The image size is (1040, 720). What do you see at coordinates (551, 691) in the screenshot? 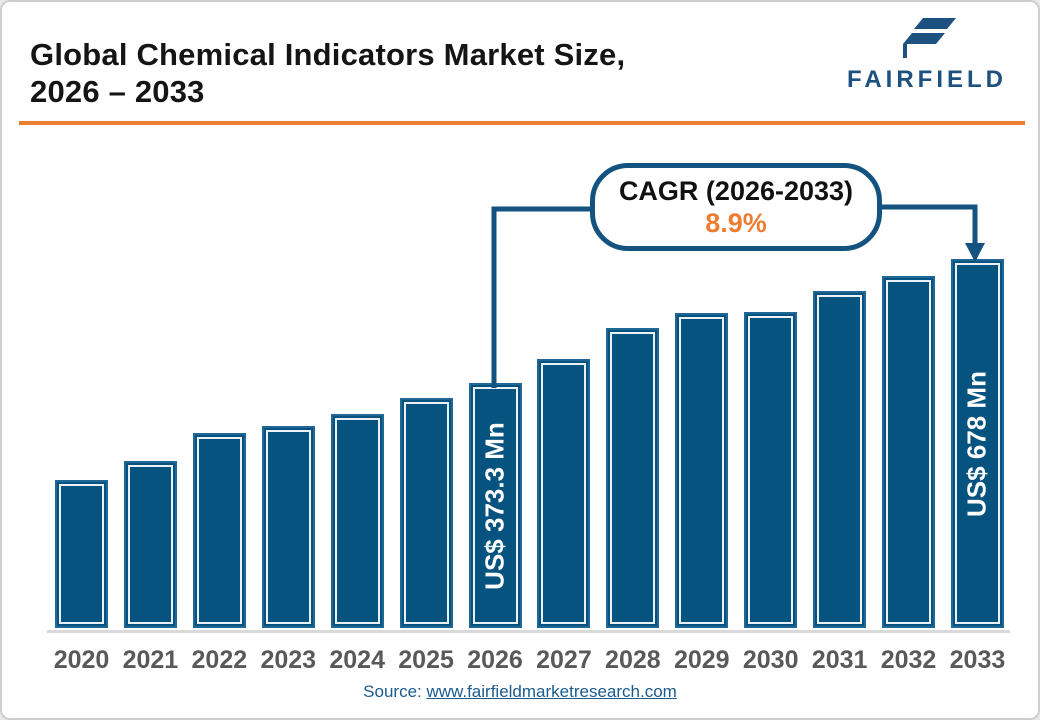
I see `source-link: www.fairfieldmarketresearch.com` at bounding box center [551, 691].